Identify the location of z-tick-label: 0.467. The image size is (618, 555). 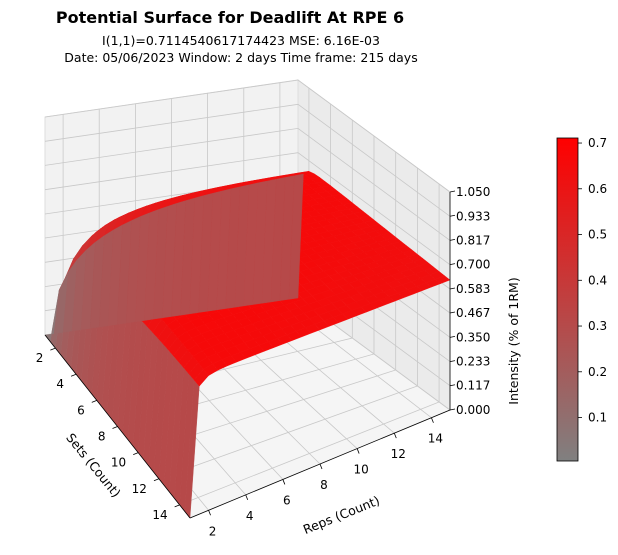
(473, 313).